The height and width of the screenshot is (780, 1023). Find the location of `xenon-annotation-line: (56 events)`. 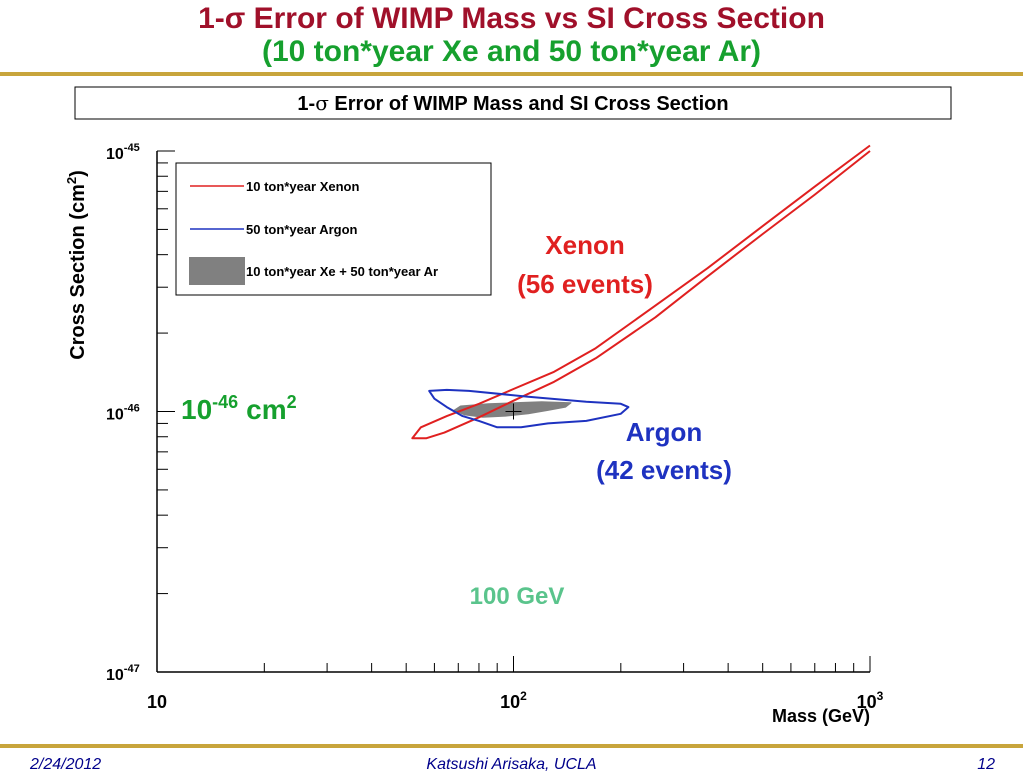

xenon-annotation-line: (56 events) is located at coordinates (585, 284).